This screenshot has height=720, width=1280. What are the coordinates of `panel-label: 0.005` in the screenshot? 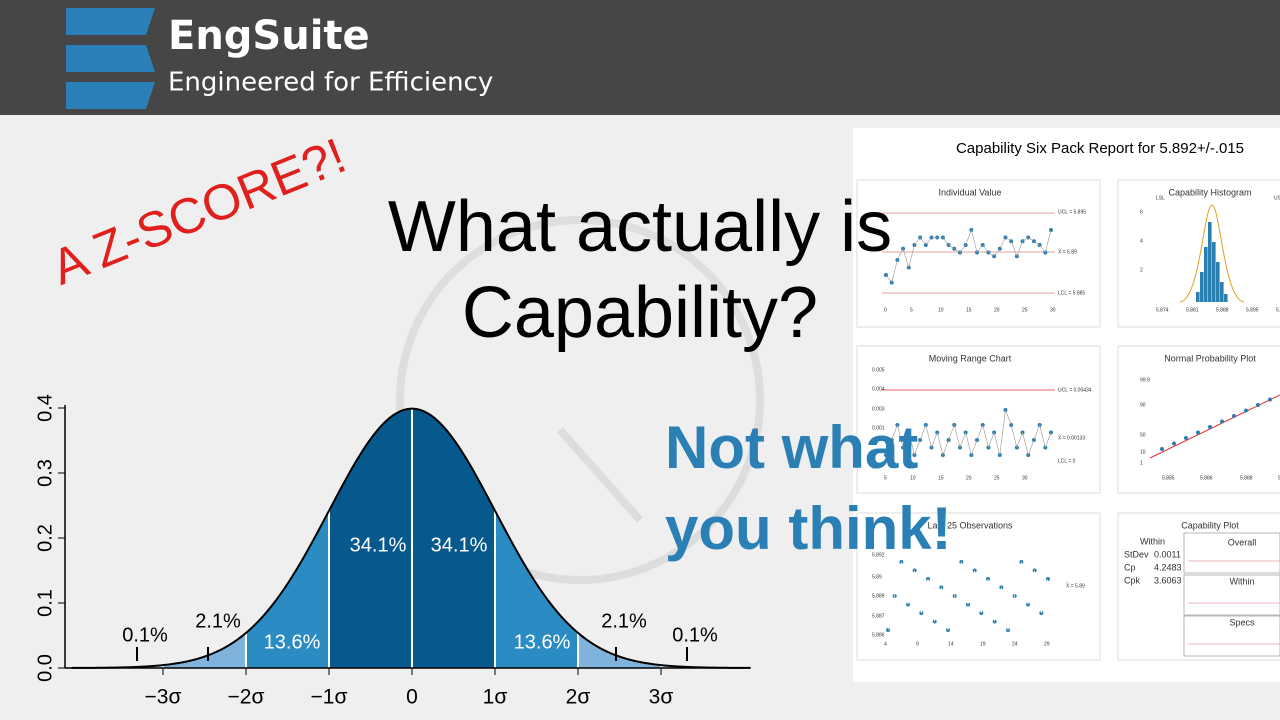 It's located at (878, 370).